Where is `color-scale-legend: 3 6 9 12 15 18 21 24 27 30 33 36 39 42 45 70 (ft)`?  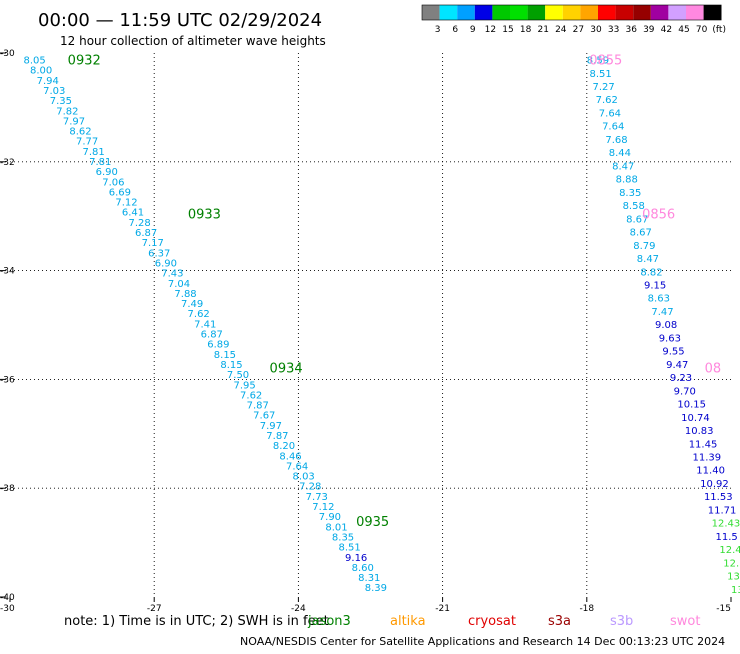 color-scale-legend: 3 6 9 12 15 18 21 24 27 30 33 36 39 42 45 70 (ft) is located at coordinates (573, 19).